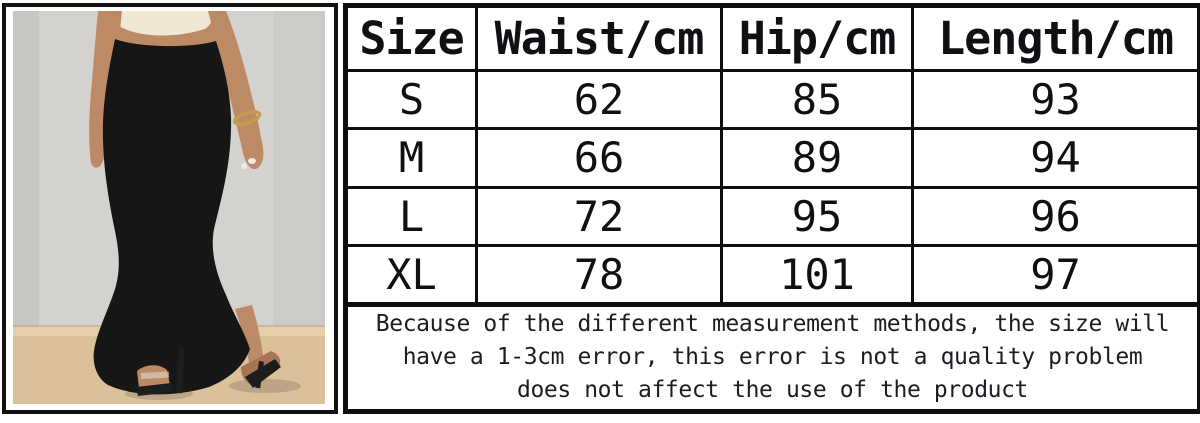 This screenshot has width=1200, height=423. I want to click on wall-right-shade, so click(299, 173).